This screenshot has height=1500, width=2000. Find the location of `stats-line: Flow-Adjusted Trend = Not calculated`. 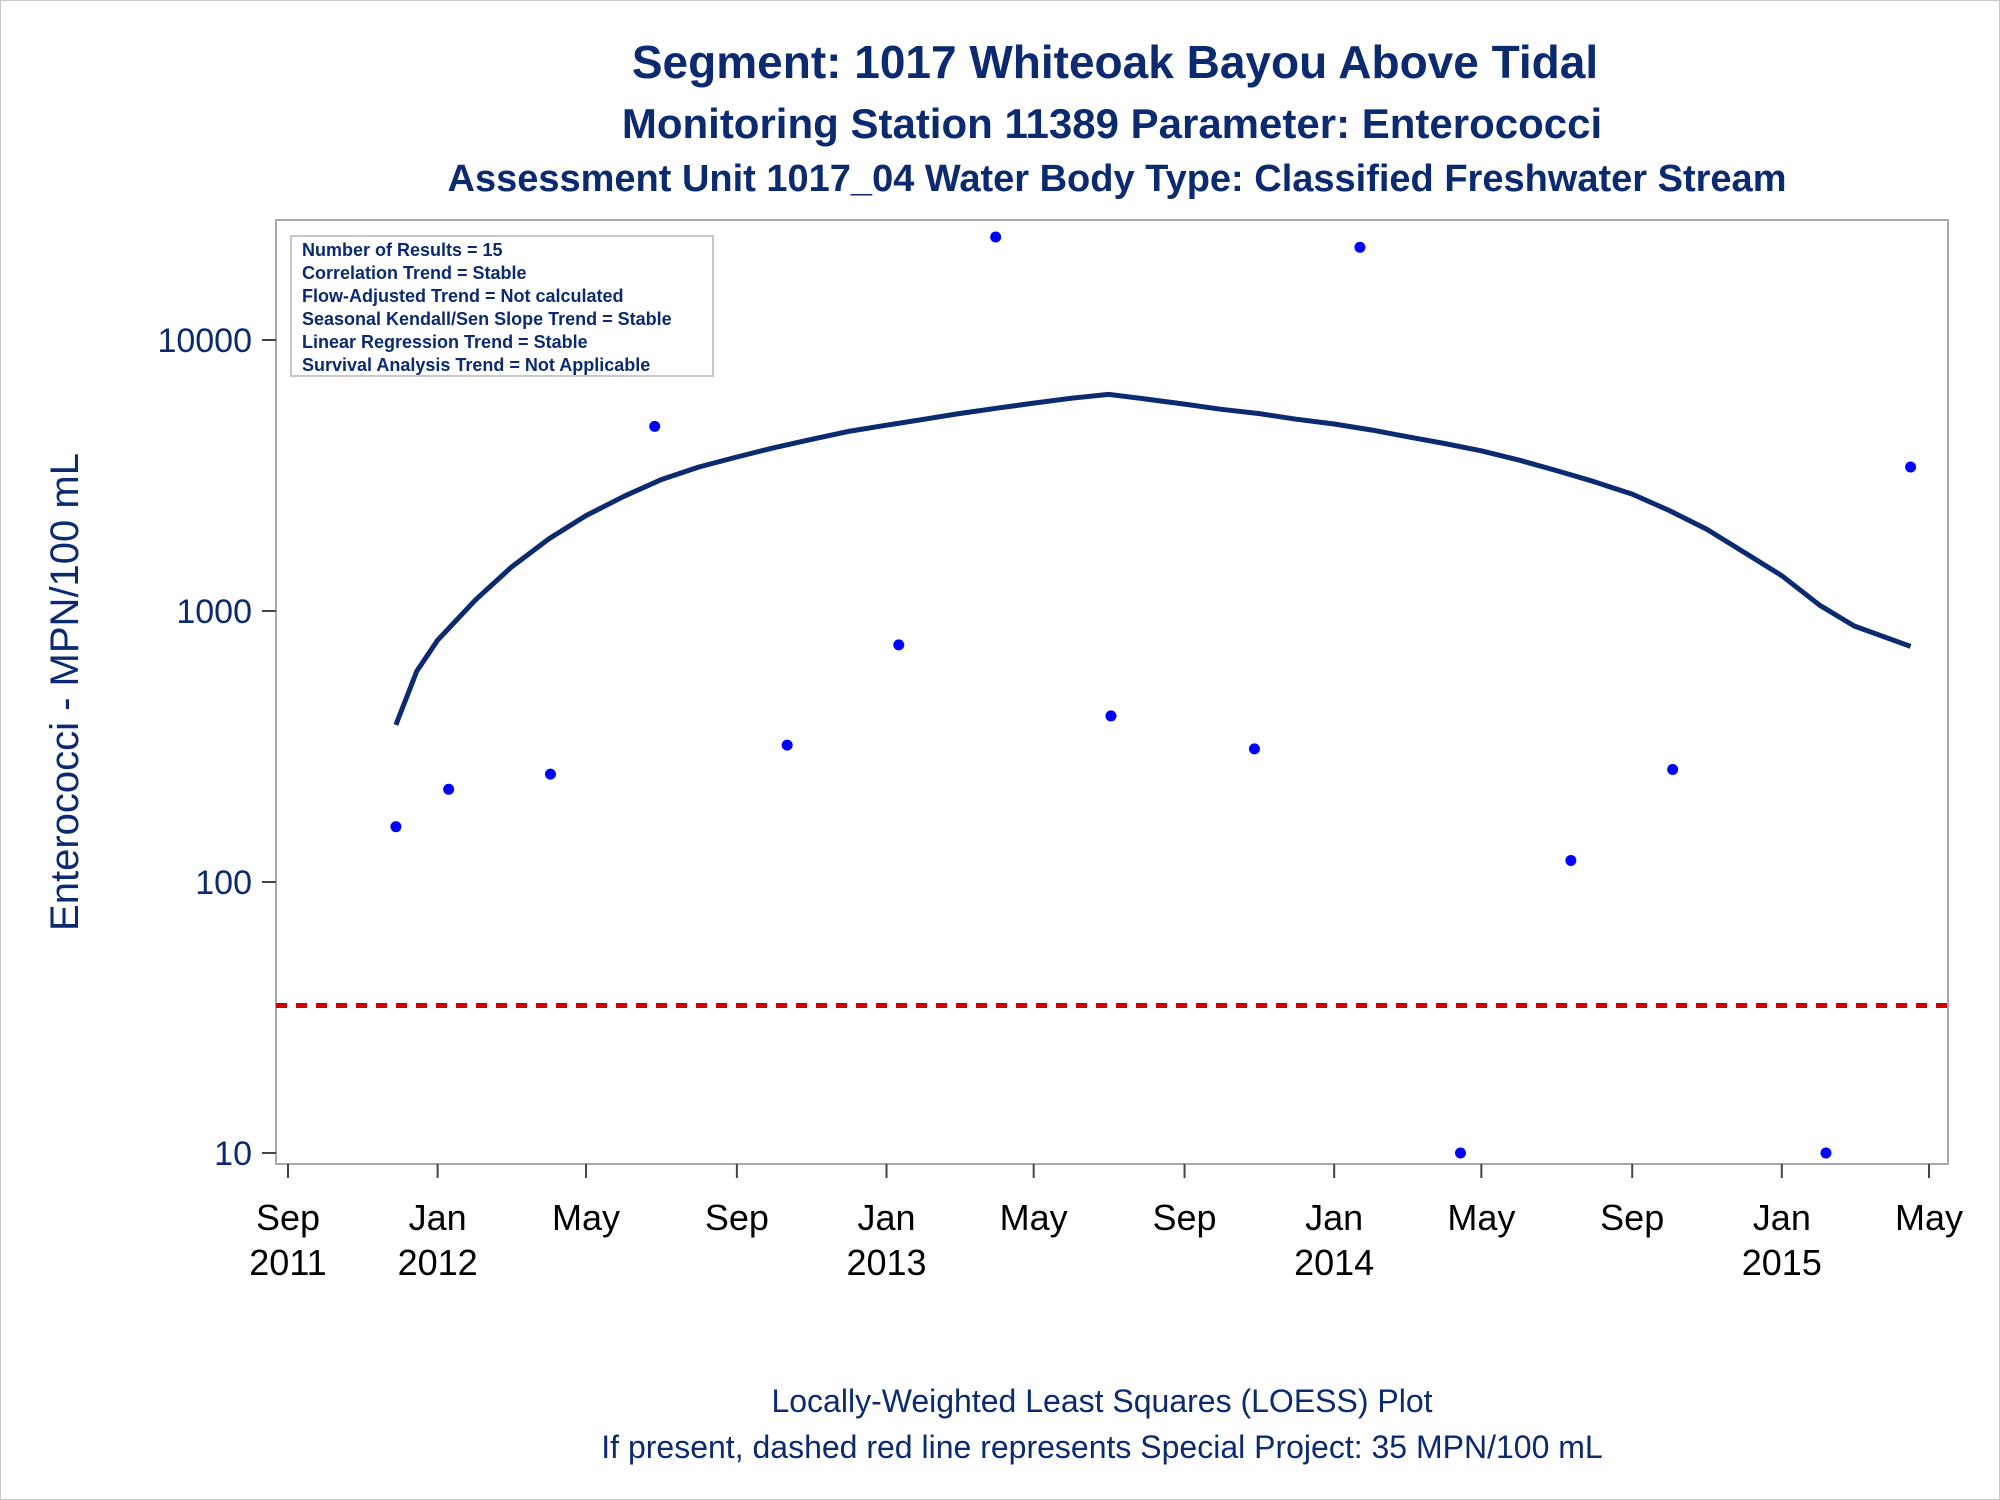

stats-line: Flow-Adjusted Trend = Not calculated is located at coordinates (463, 296).